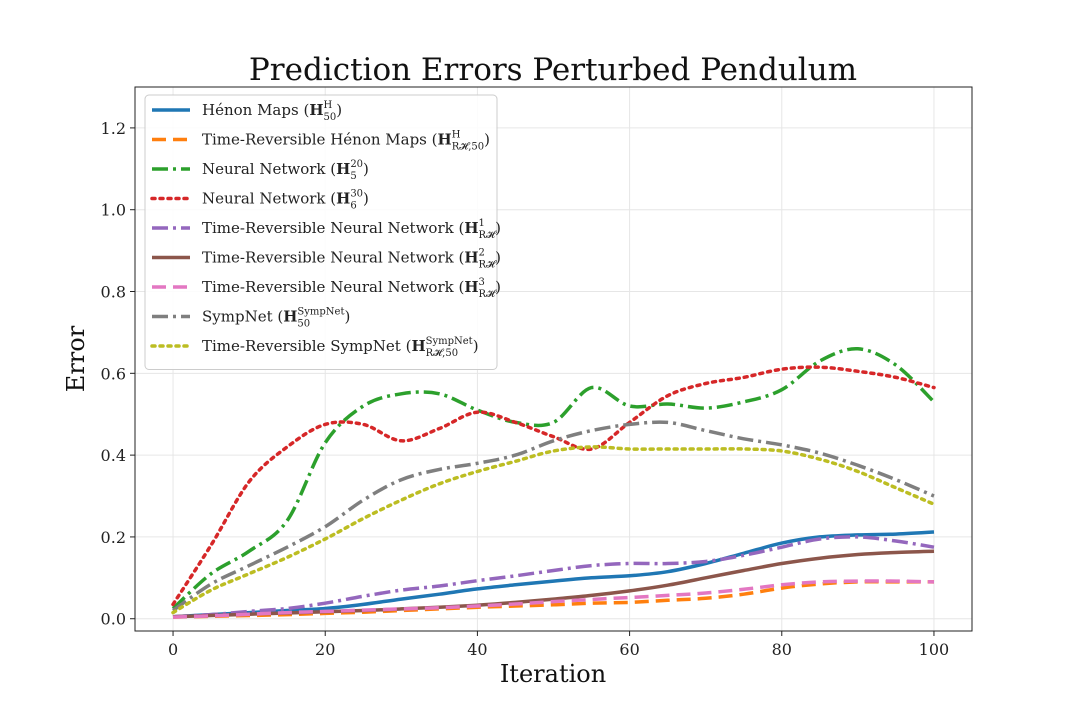 The width and height of the screenshot is (1080, 720). What do you see at coordinates (782, 649) in the screenshot?
I see `x-tick-label: 80` at bounding box center [782, 649].